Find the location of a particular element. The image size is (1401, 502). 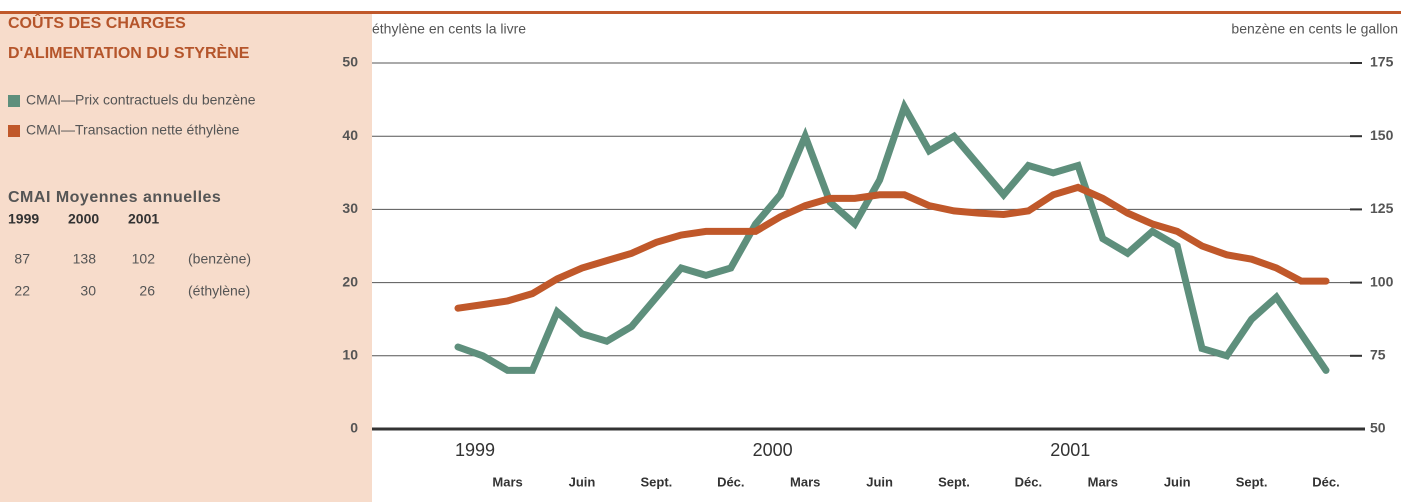

table-cell: 22 is located at coordinates (22, 291).